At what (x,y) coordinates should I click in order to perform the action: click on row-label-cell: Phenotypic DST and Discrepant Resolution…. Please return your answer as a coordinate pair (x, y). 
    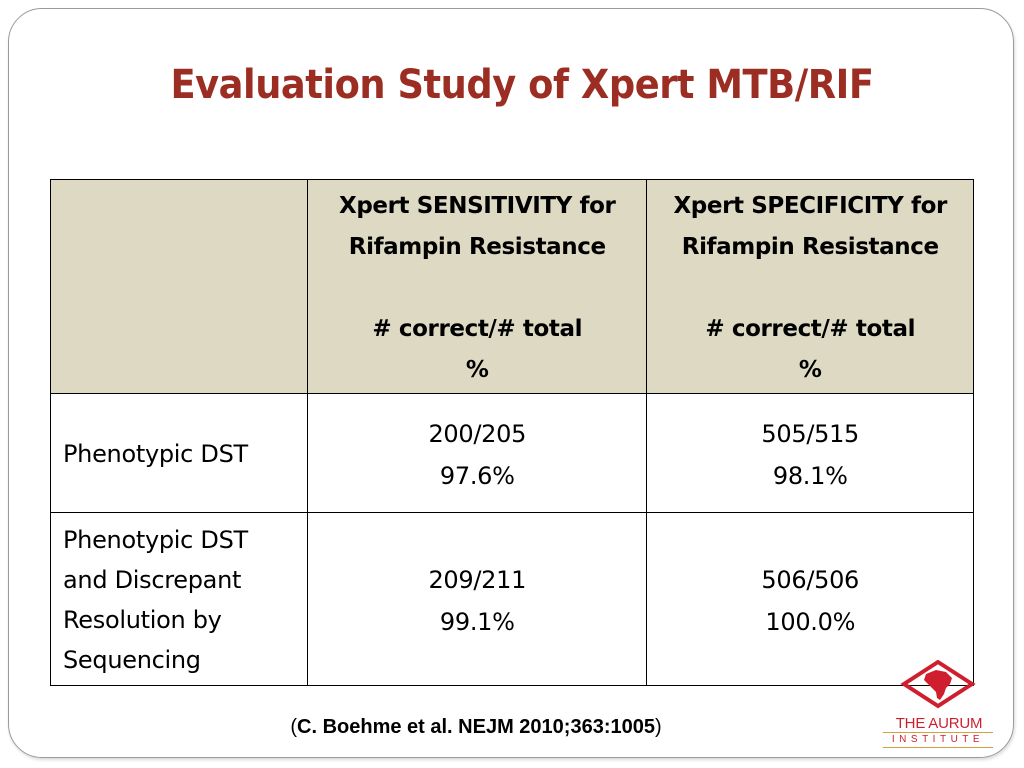
    Looking at the image, I should click on (179, 599).